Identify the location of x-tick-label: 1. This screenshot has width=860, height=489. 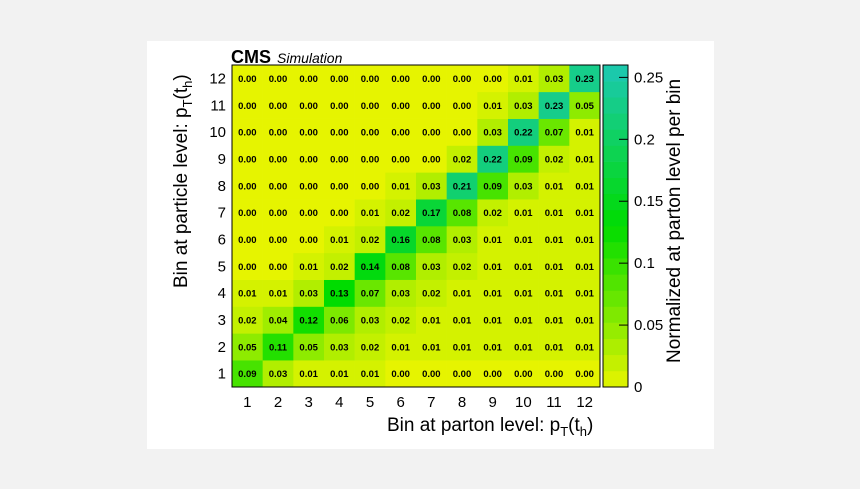
(247, 402).